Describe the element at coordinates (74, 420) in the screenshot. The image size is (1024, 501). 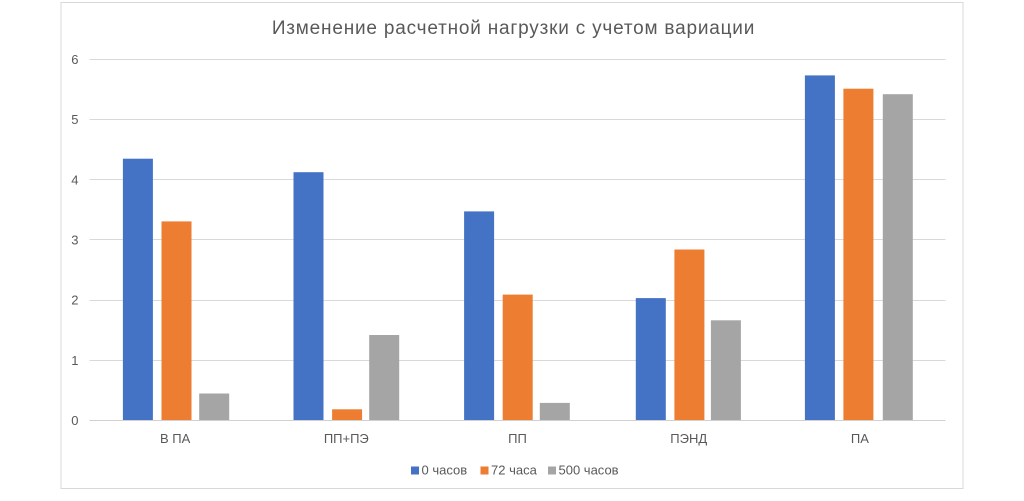
I see `svg-text: 0` at that location.